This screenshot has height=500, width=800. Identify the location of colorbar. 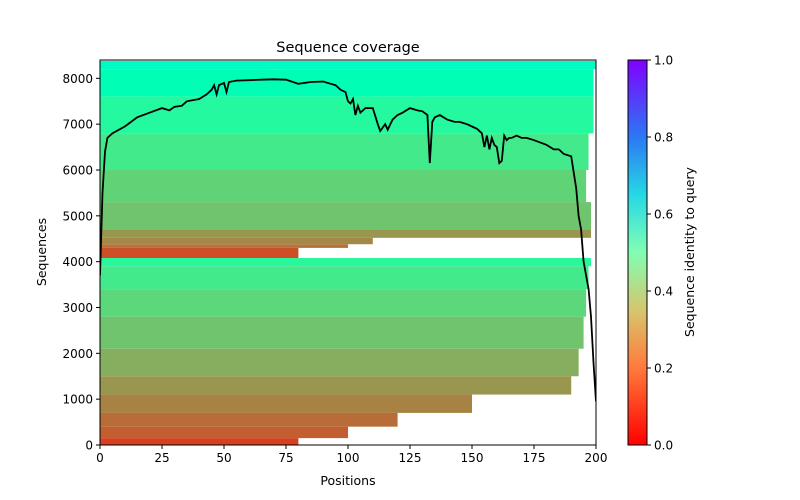
(637, 252).